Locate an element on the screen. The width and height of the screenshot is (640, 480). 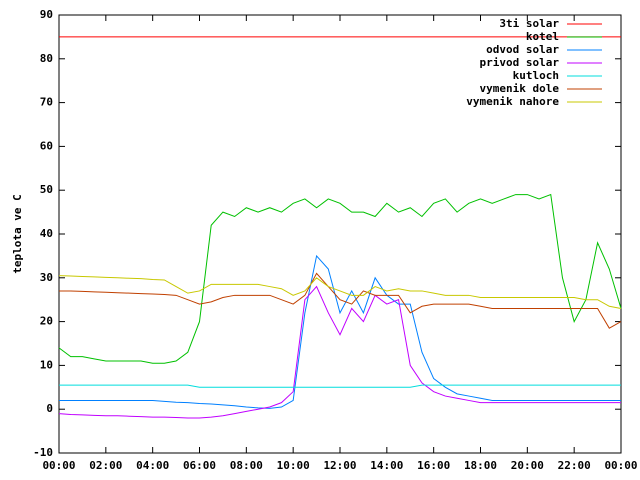
legend-label: odvod solar is located at coordinates (522, 49).